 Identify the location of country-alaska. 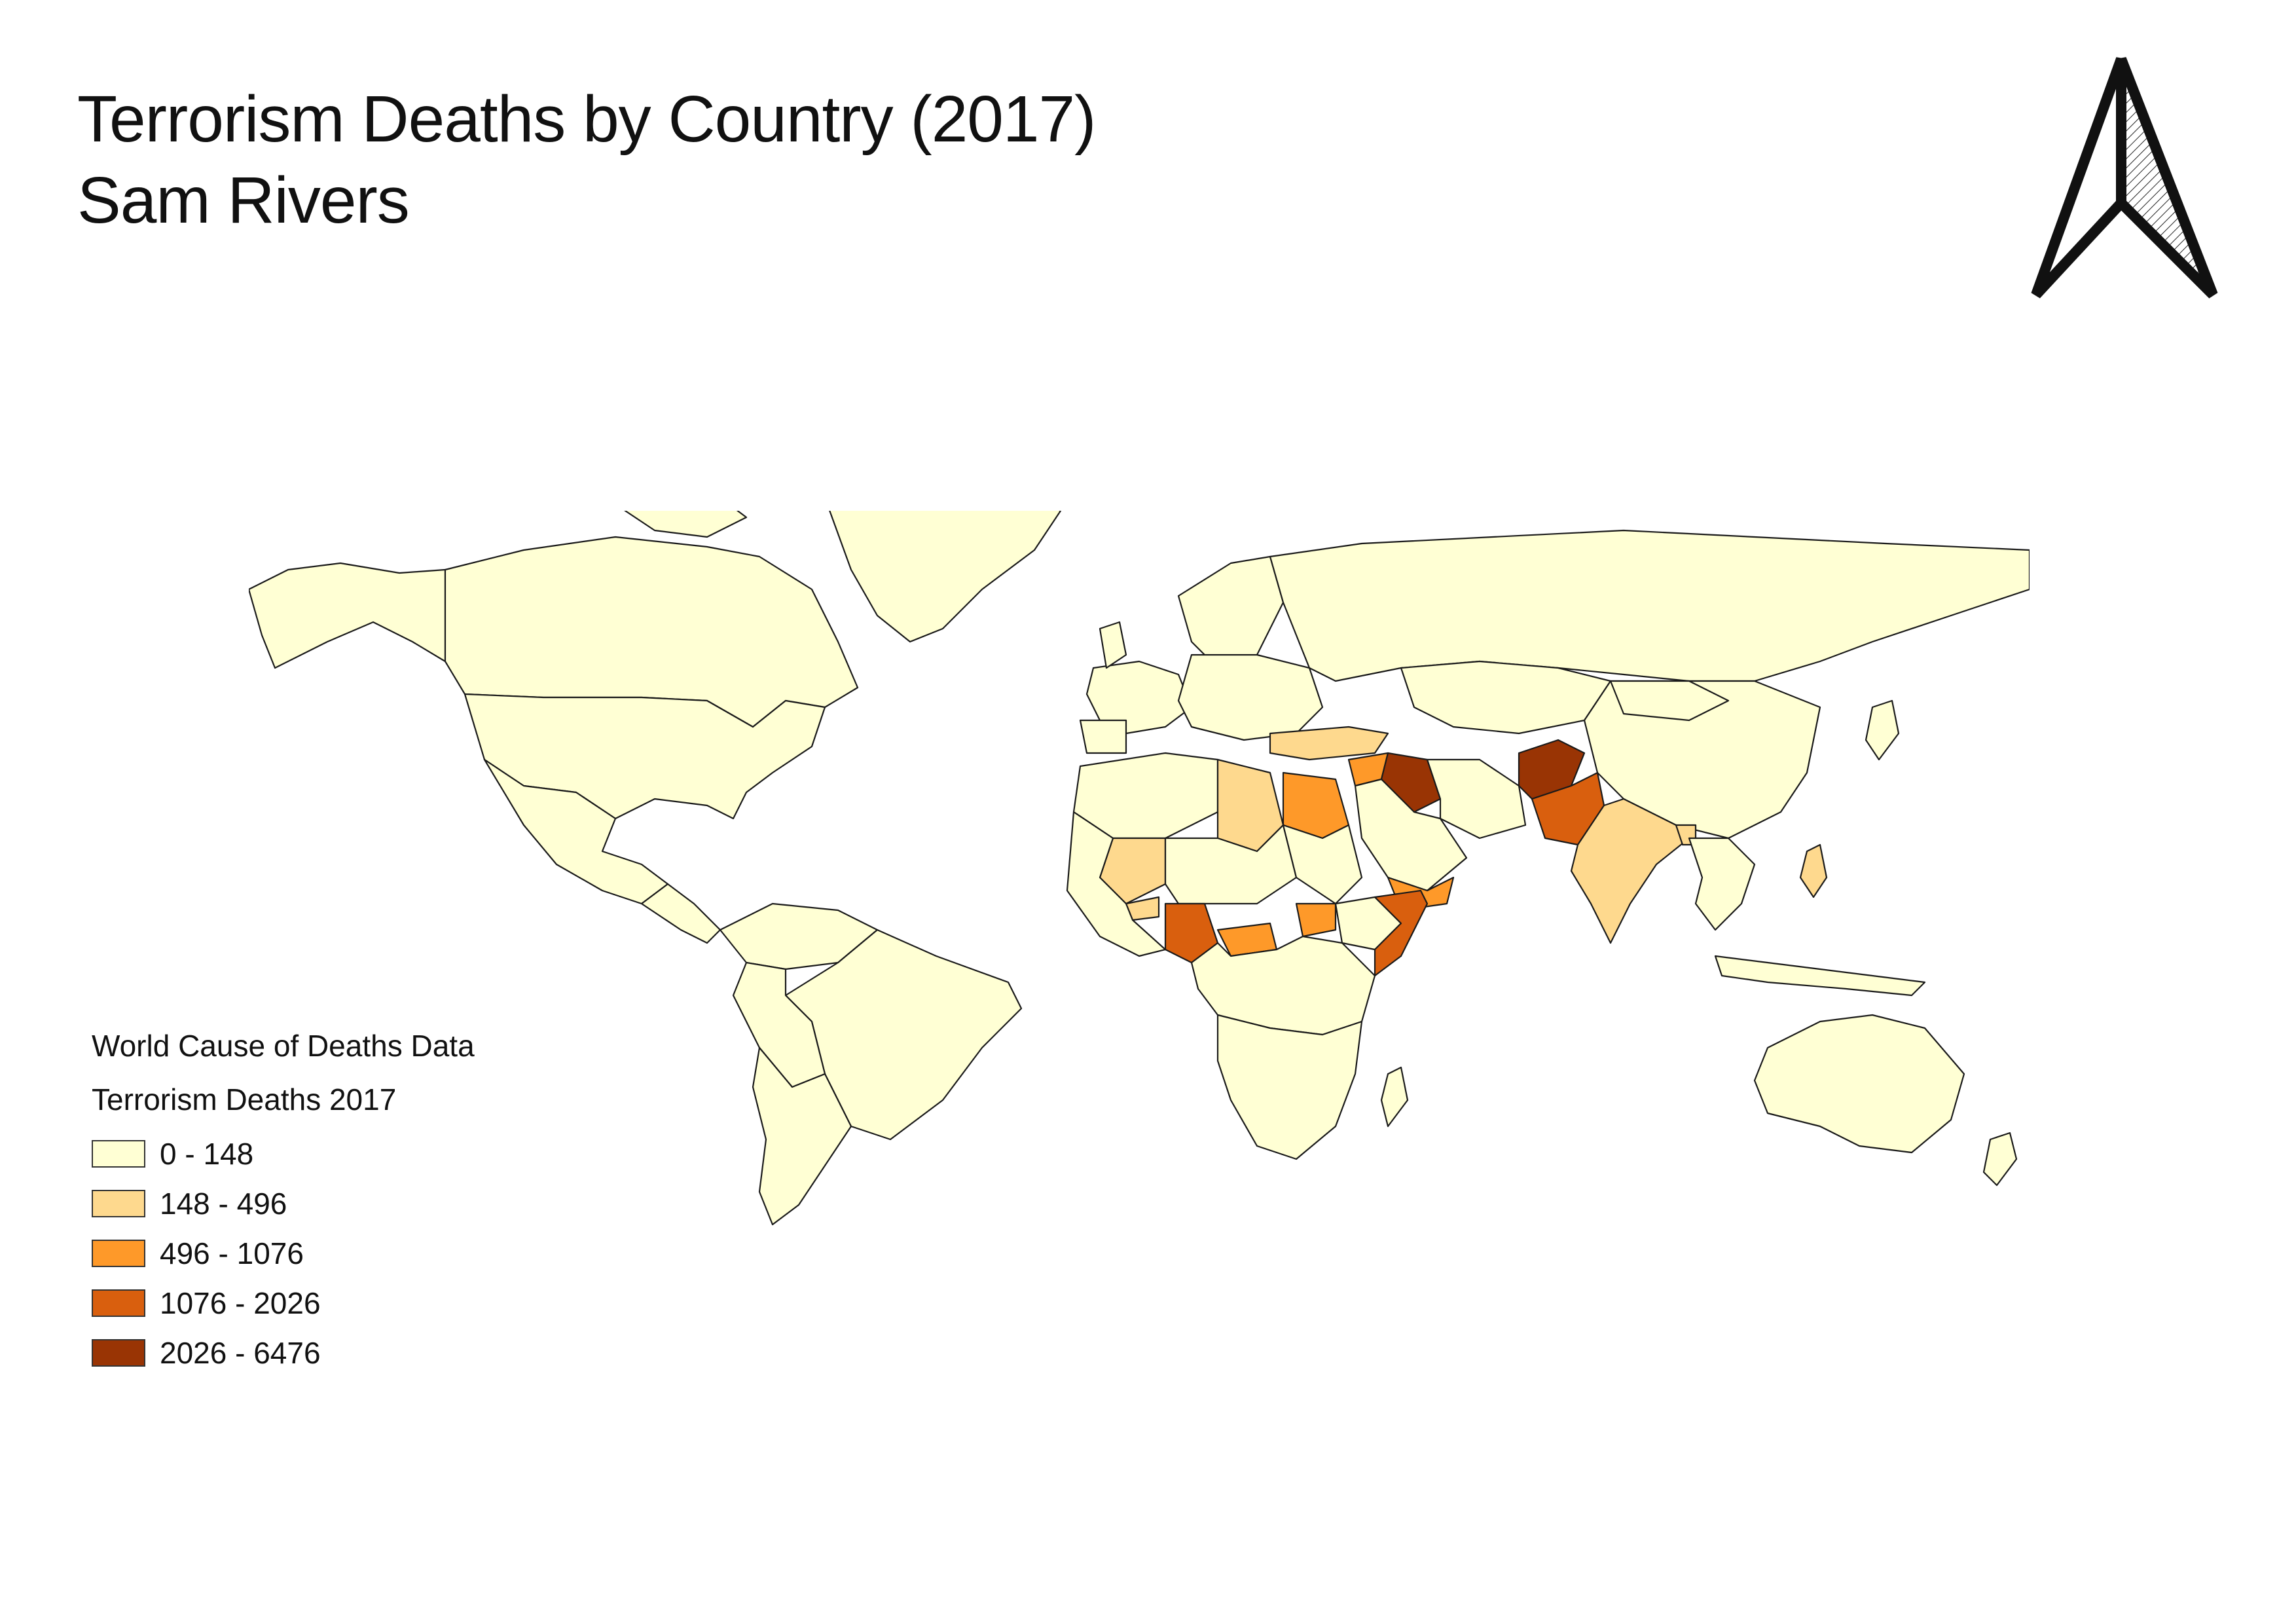
(347, 615).